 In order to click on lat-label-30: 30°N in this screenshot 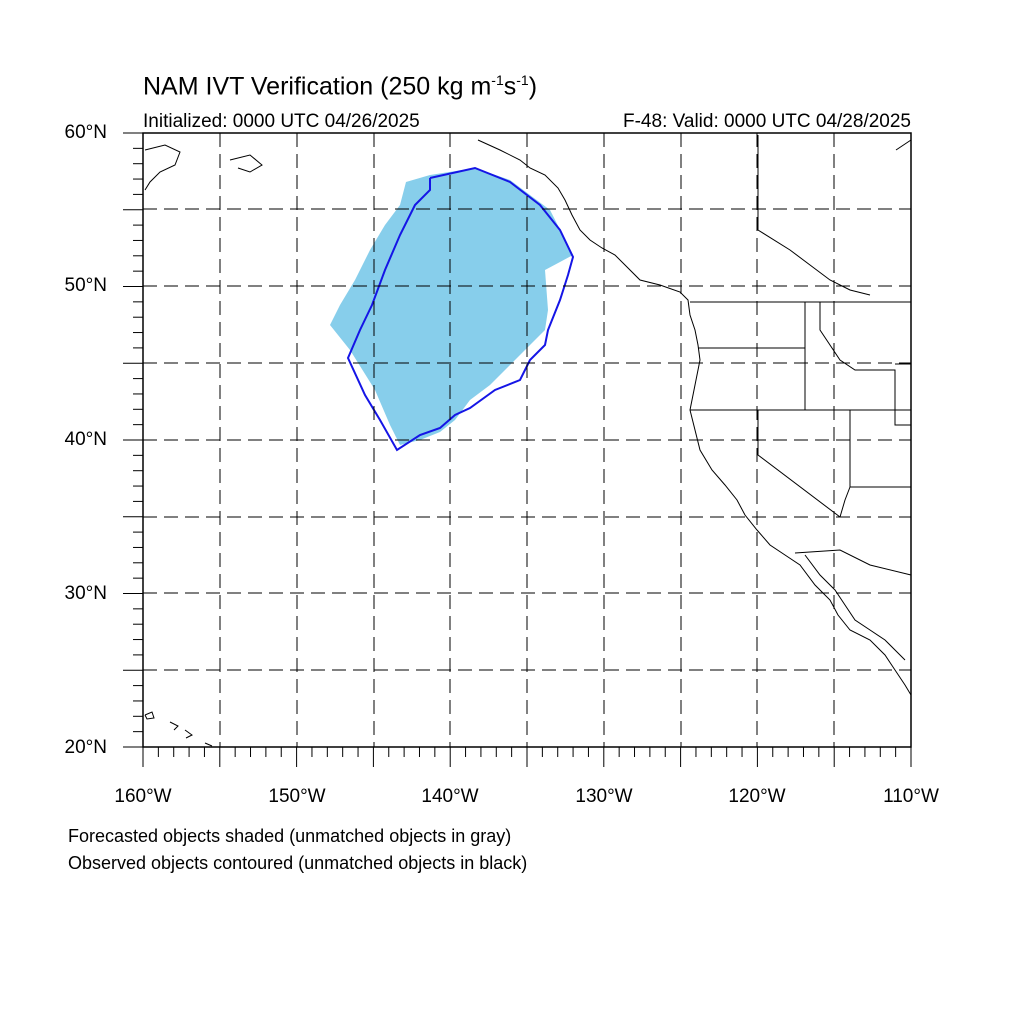, I will do `click(85, 593)`.